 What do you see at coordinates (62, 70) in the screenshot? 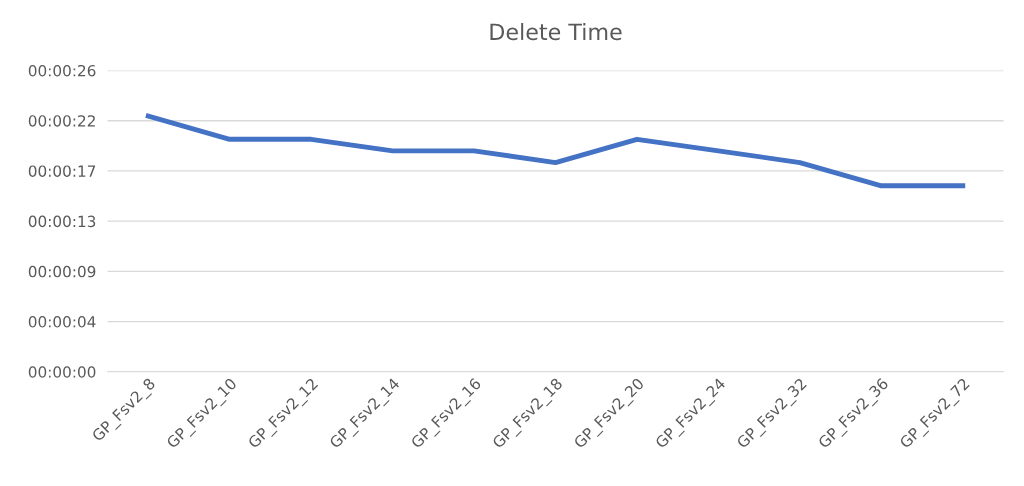
I see `y-tick-label: 00:00:26` at bounding box center [62, 70].